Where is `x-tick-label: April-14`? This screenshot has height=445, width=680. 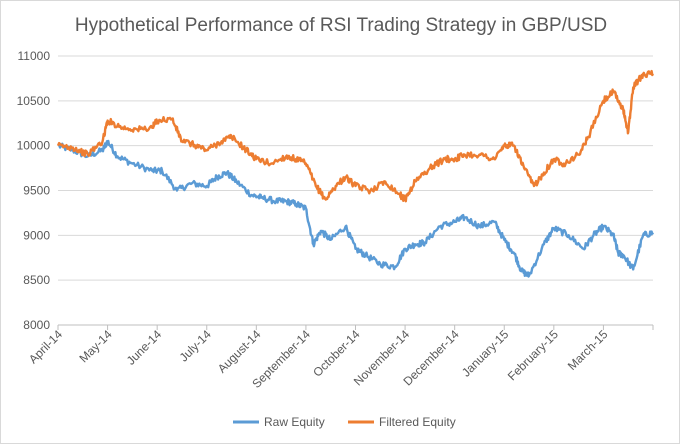
x-tick-label: April-14 is located at coordinates (45, 346).